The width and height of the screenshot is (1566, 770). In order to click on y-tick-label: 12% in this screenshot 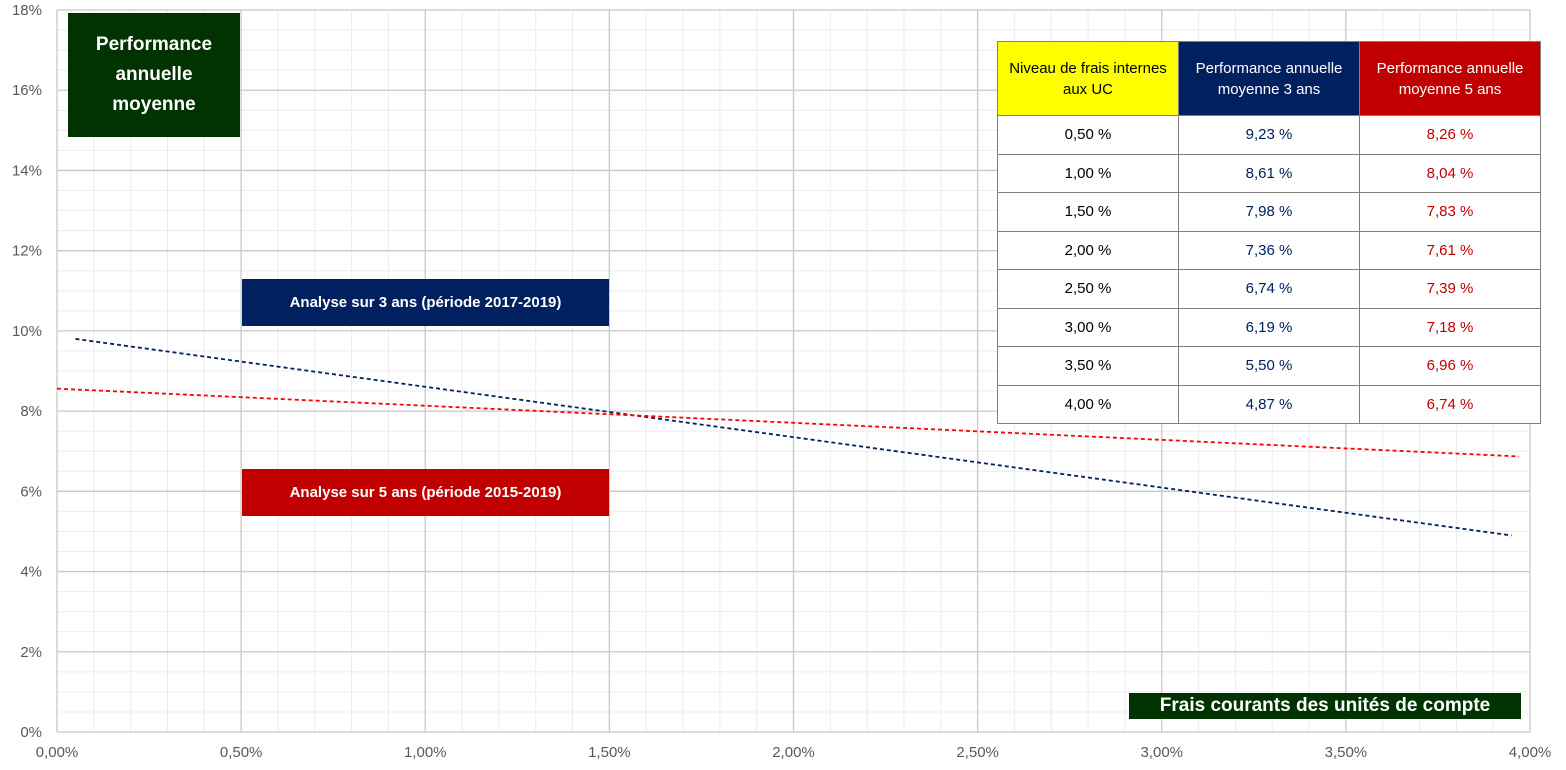, I will do `click(27, 251)`.